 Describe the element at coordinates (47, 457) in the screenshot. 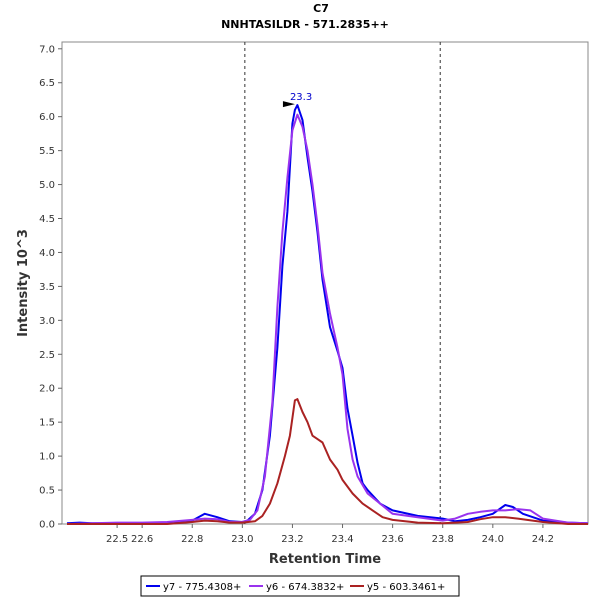

I see `y-tick-label: 1.0` at that location.